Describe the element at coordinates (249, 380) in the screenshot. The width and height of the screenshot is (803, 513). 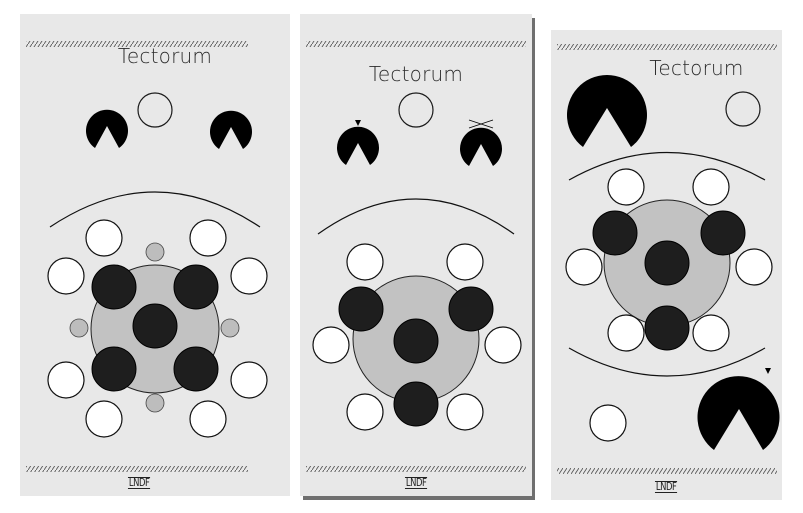
I see `jack-mid-lower-right` at that location.